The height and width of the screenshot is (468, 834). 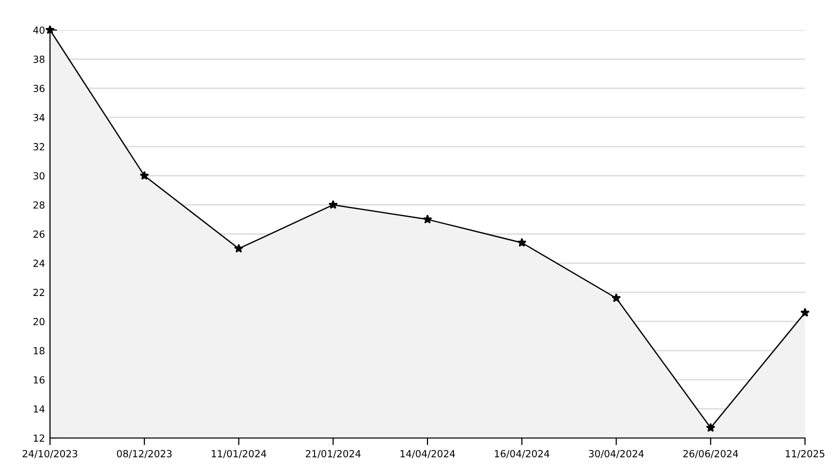 What do you see at coordinates (39, 350) in the screenshot?
I see `y-tick-label: 18` at bounding box center [39, 350].